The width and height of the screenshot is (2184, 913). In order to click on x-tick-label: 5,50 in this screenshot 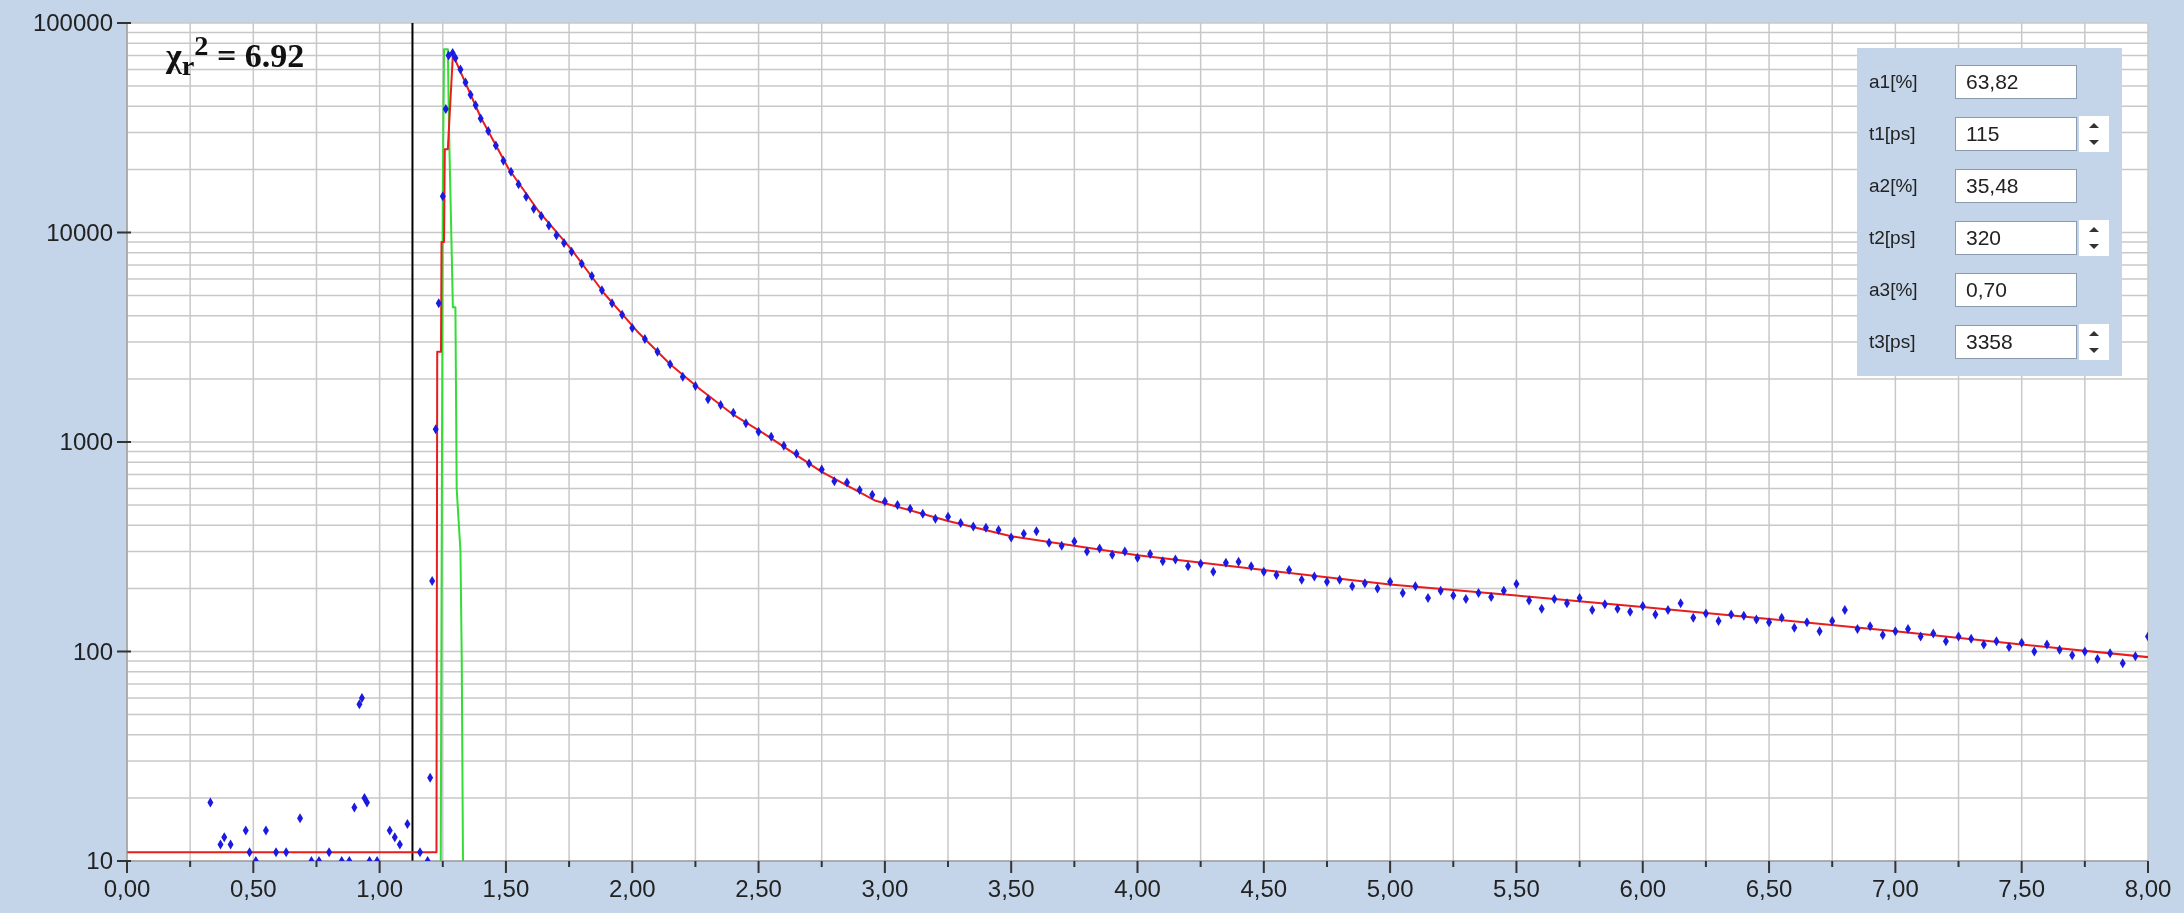, I will do `click(1516, 888)`.